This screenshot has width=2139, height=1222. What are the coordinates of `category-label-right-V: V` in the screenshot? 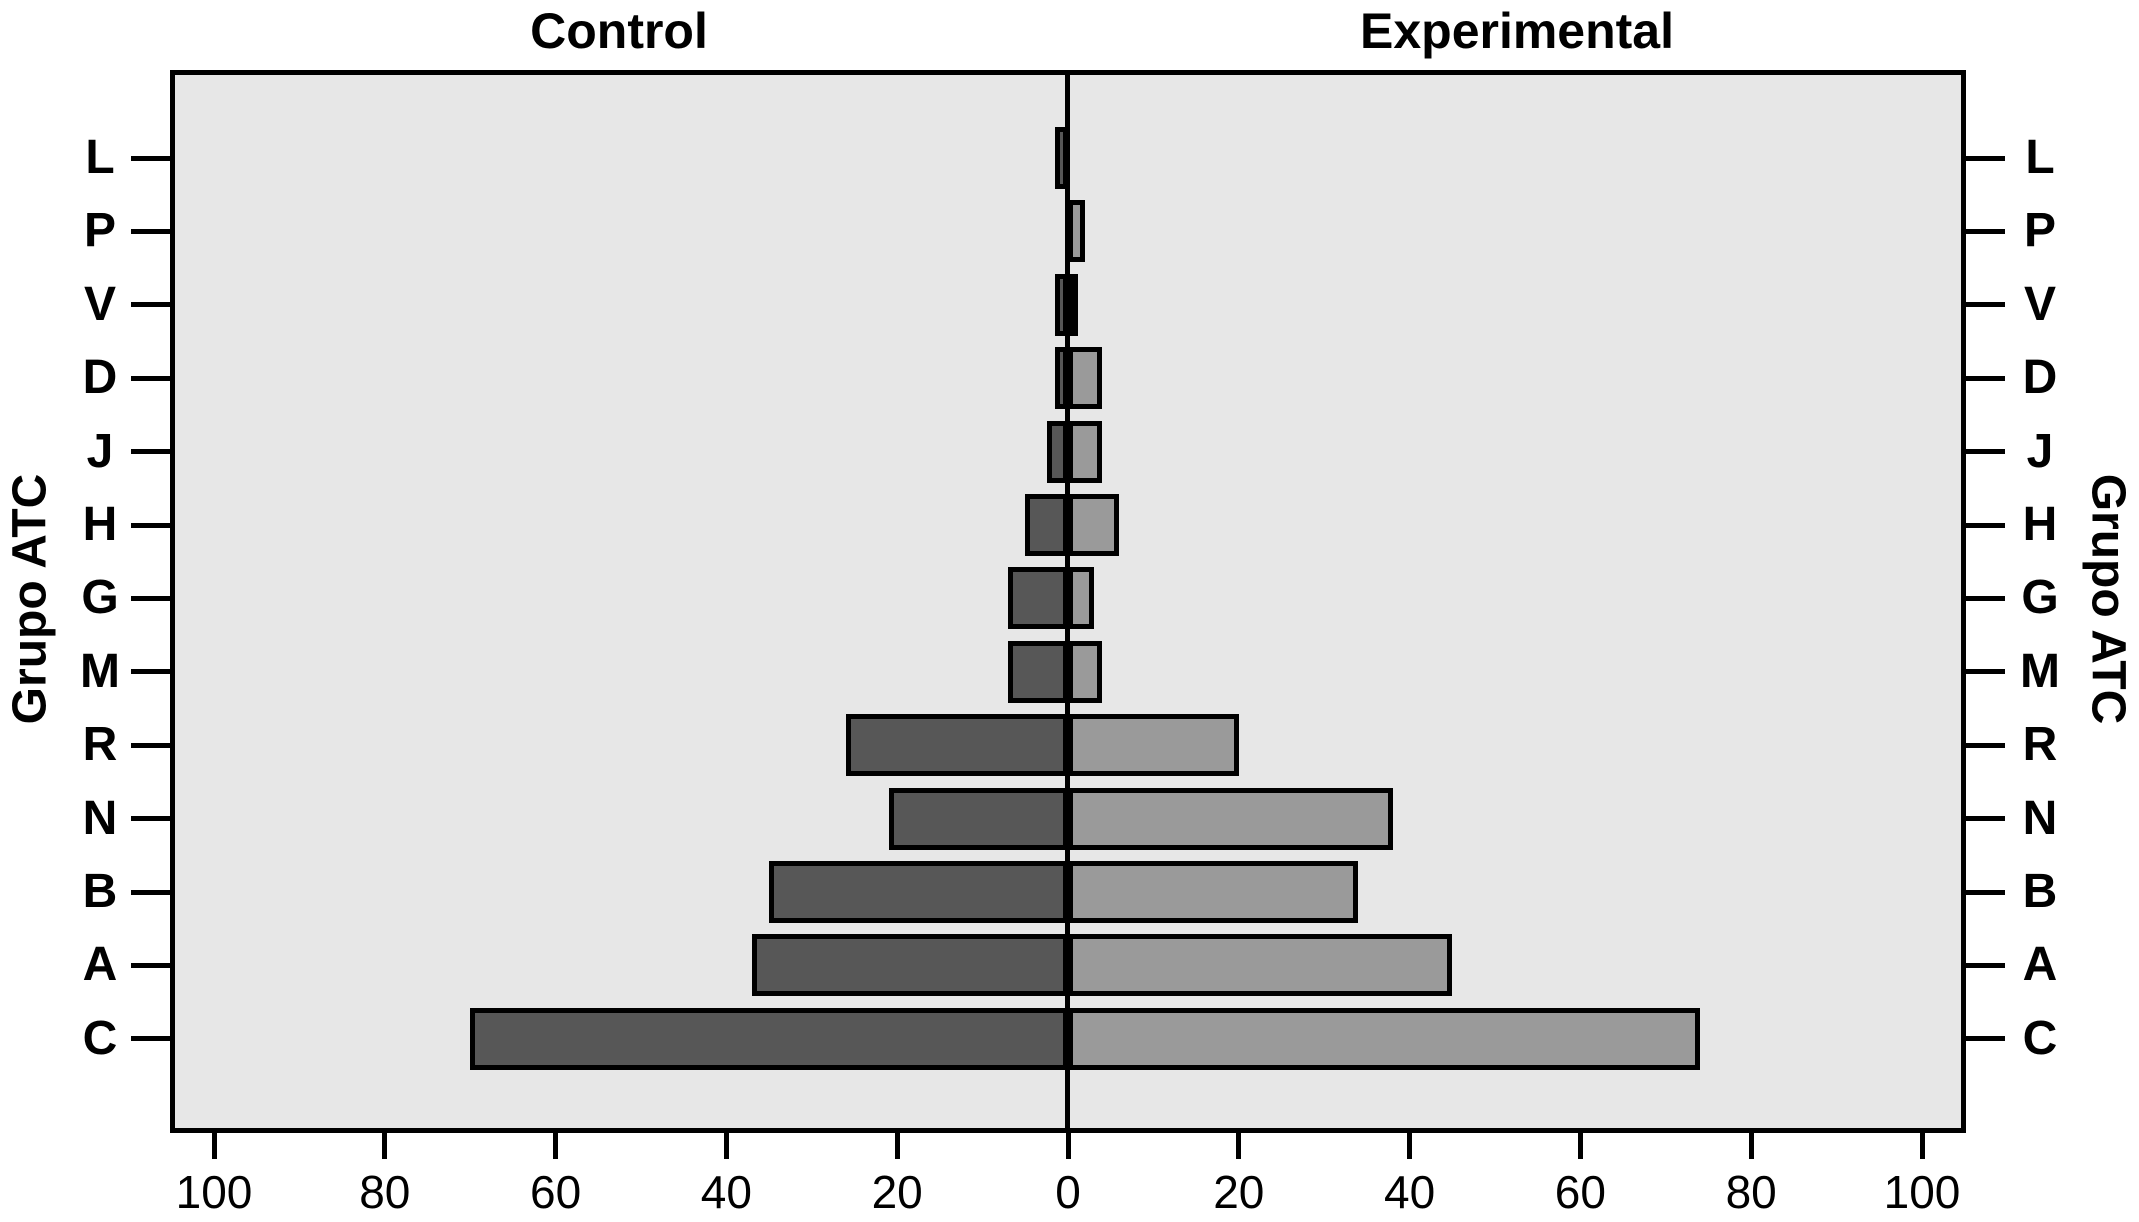 It's located at (2039, 304).